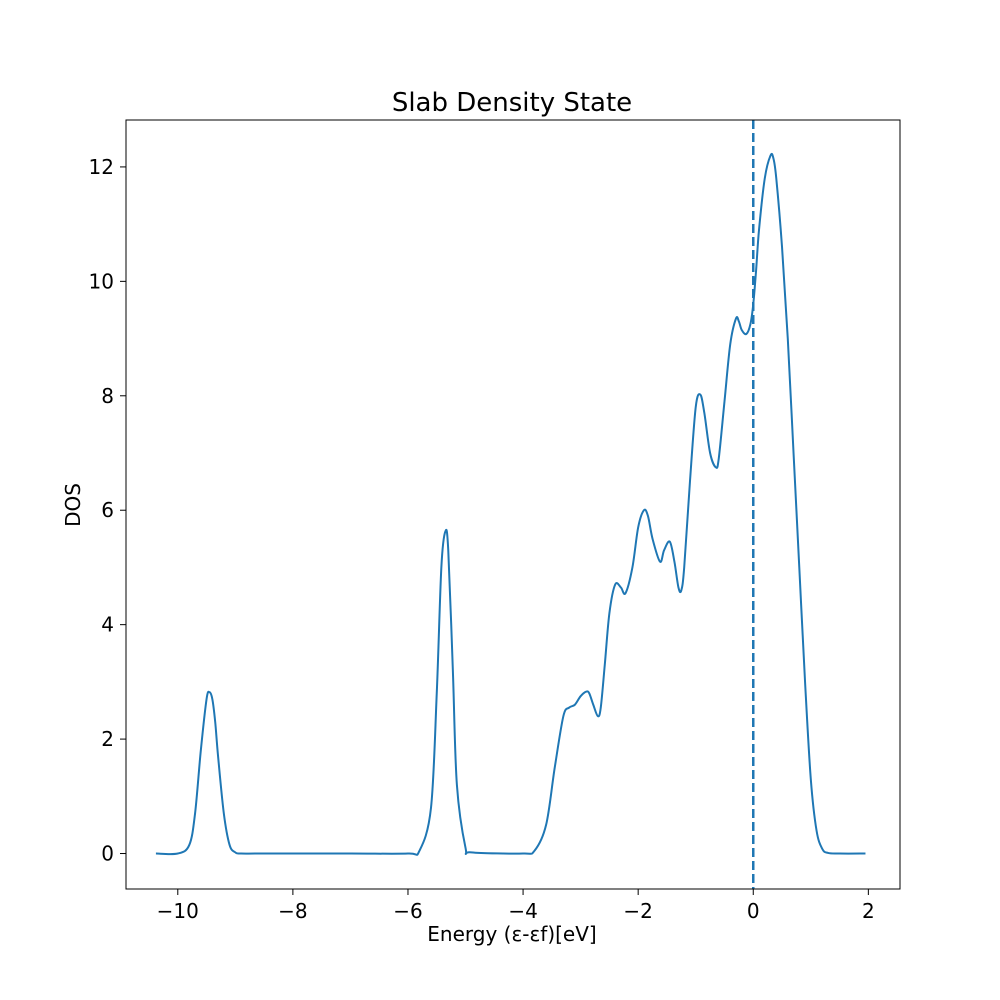  What do you see at coordinates (101, 167) in the screenshot?
I see `y-tick-label: 12` at bounding box center [101, 167].